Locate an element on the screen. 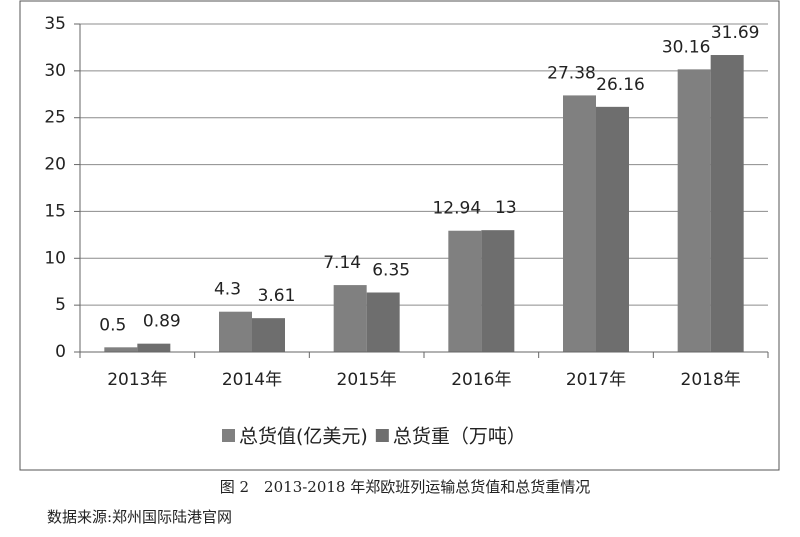 Image resolution: width=800 pixels, height=537 pixels. data-label: 26.16 is located at coordinates (620, 85).